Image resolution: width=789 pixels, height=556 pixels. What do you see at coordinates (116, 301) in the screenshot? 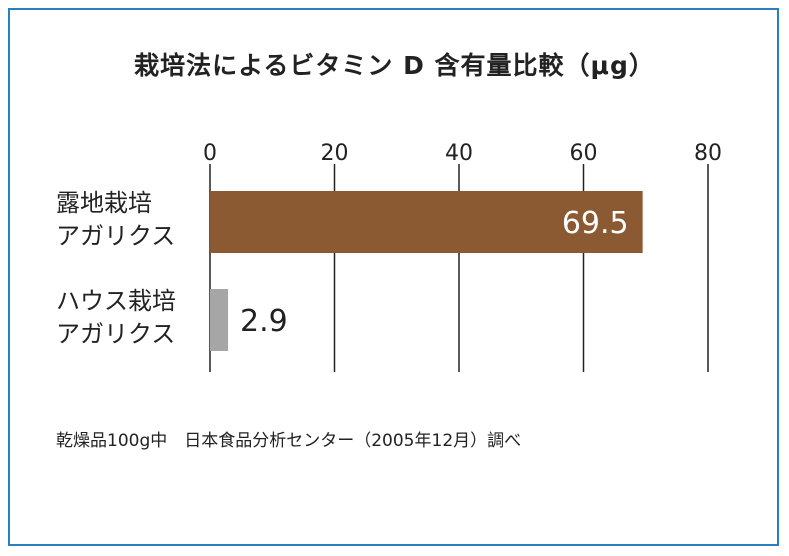
I see `category-label-2-line-1: ハウス栽培` at bounding box center [116, 301].